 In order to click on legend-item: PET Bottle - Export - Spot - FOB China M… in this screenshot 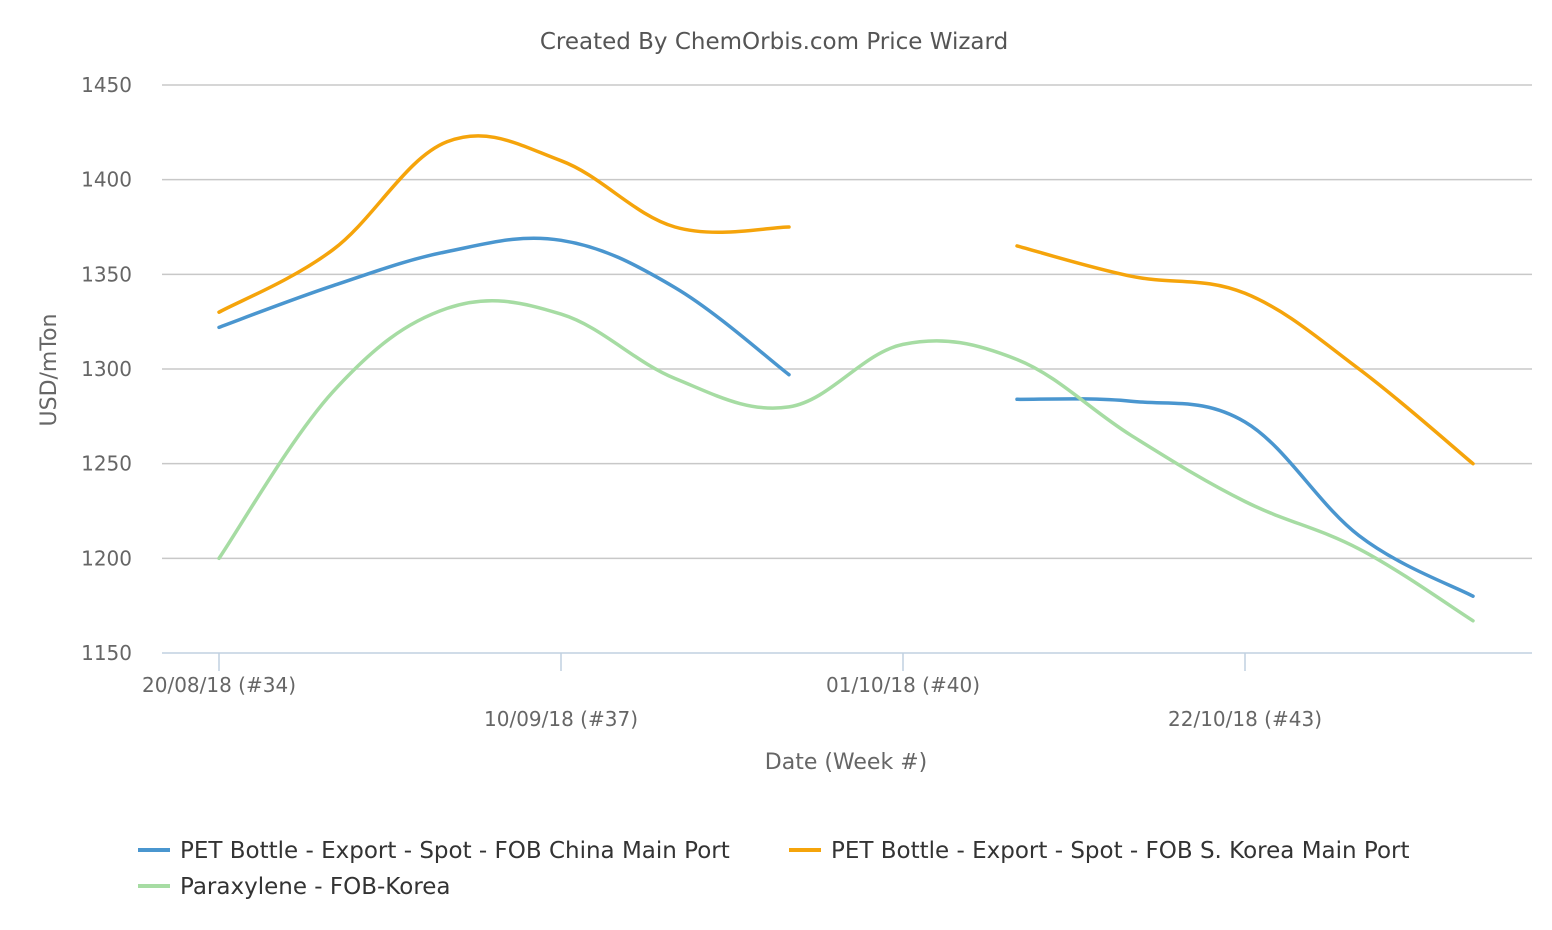, I will do `click(434, 851)`.